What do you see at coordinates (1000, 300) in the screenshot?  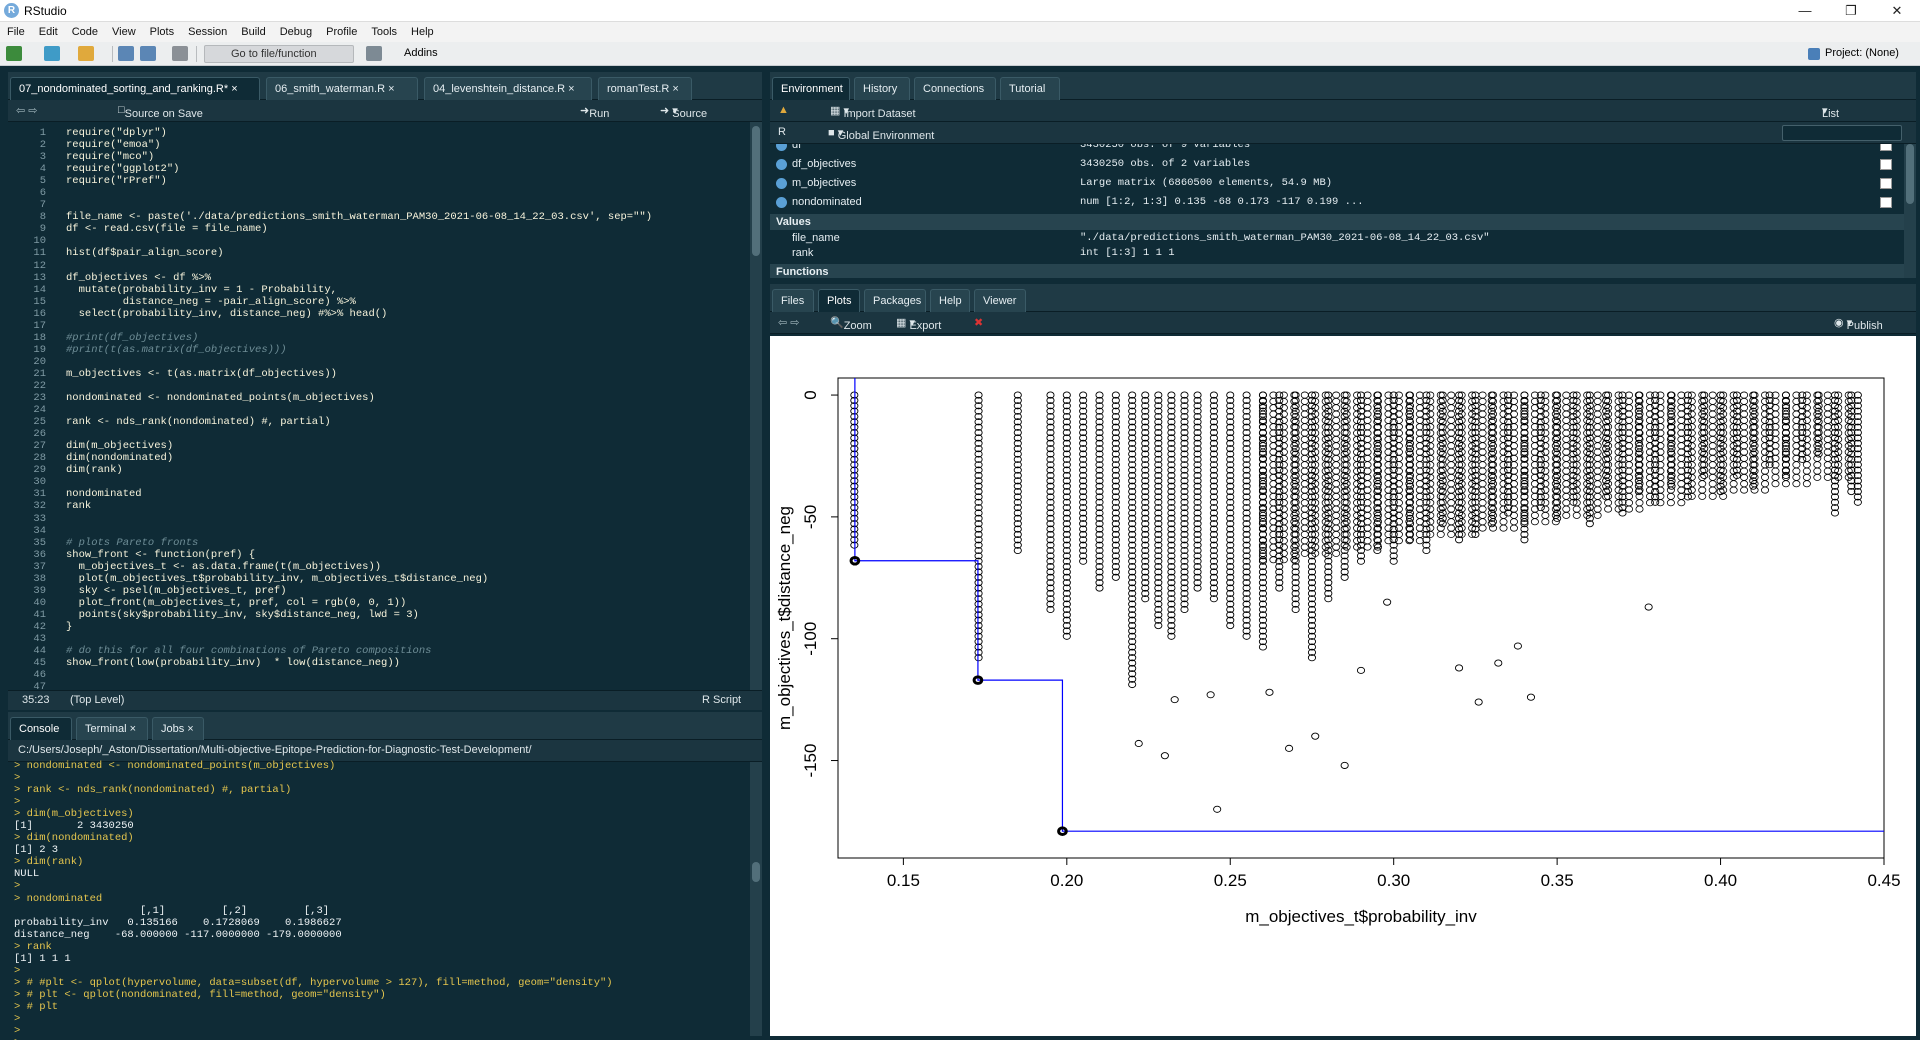 I see `tab-viewer: Viewer` at bounding box center [1000, 300].